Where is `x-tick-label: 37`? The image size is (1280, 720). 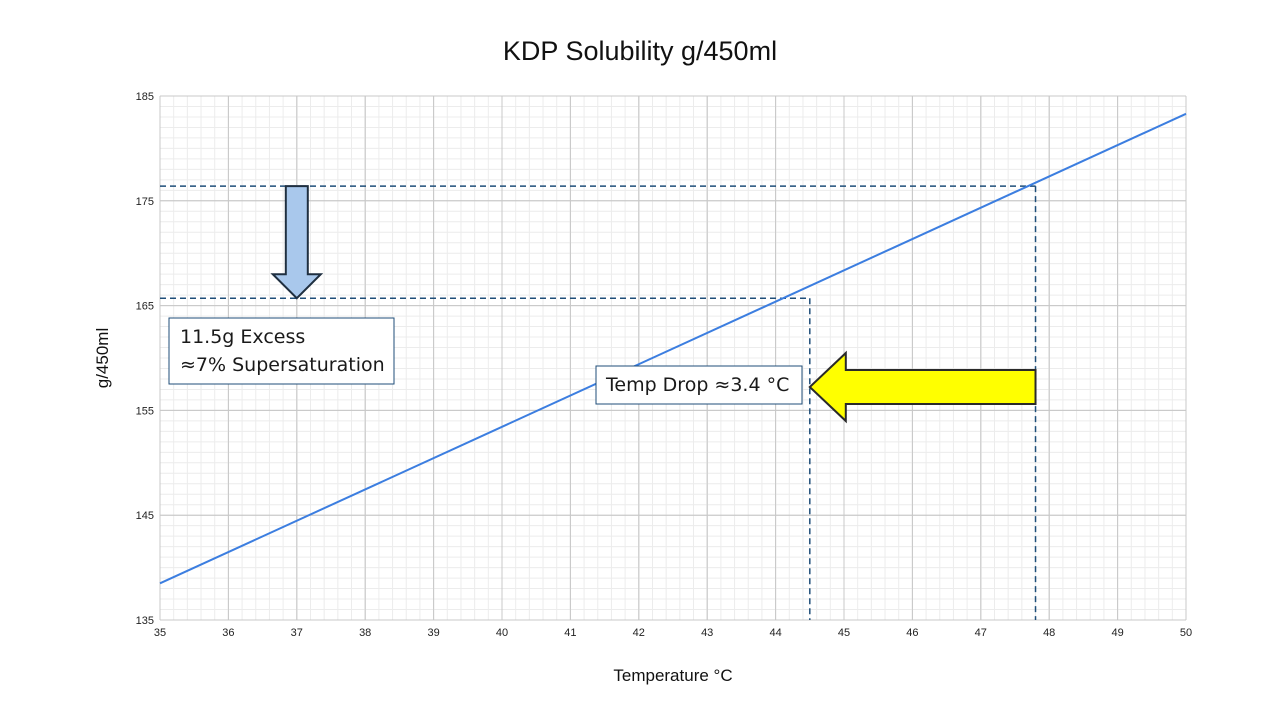 x-tick-label: 37 is located at coordinates (297, 633).